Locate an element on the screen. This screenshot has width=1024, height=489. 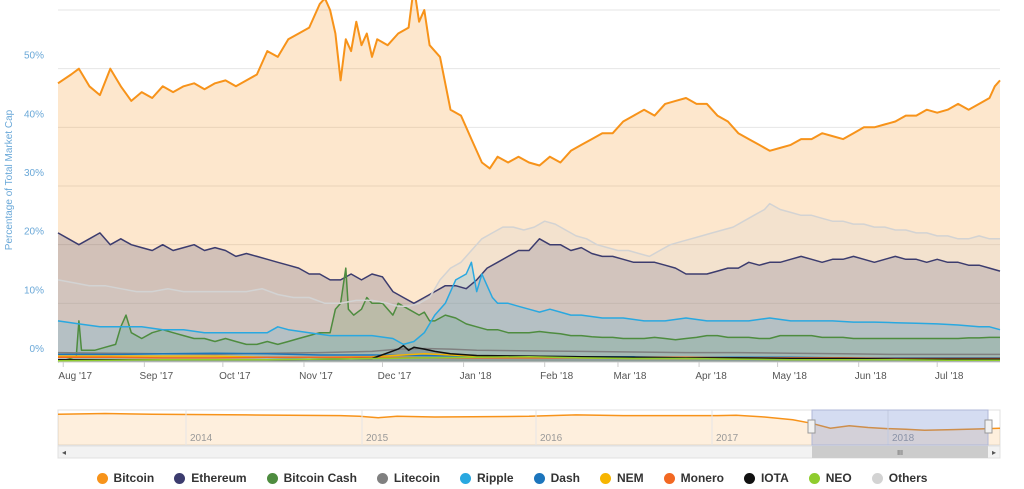
legend-label: Dash is located at coordinates (565, 478).